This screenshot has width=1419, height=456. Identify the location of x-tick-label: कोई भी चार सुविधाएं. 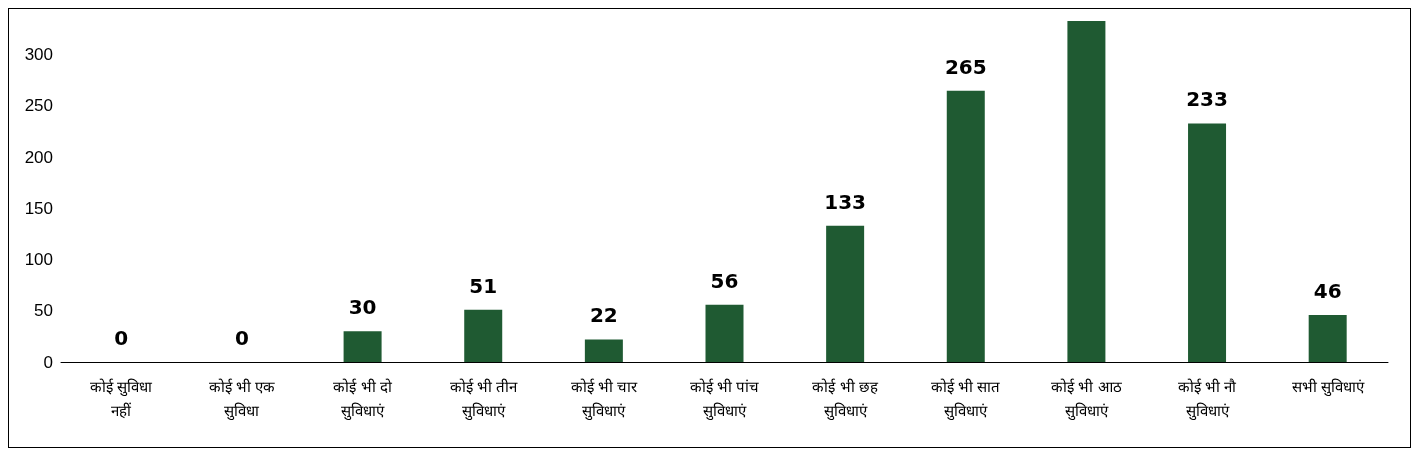
(604, 399).